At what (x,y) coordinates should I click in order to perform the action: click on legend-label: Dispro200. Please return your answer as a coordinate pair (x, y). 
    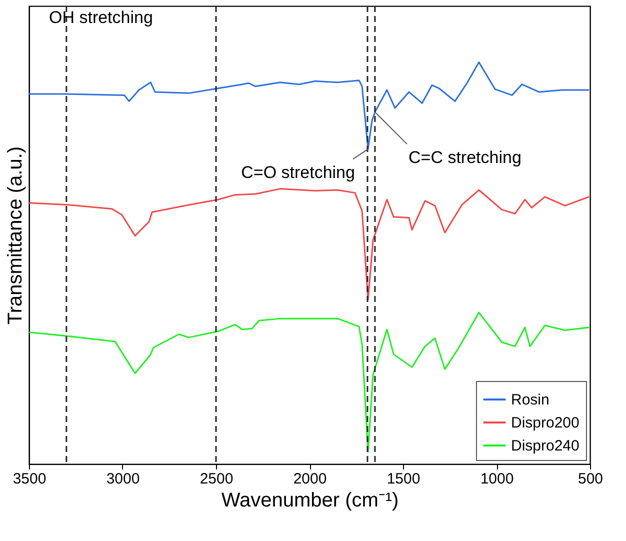
    Looking at the image, I should click on (545, 423).